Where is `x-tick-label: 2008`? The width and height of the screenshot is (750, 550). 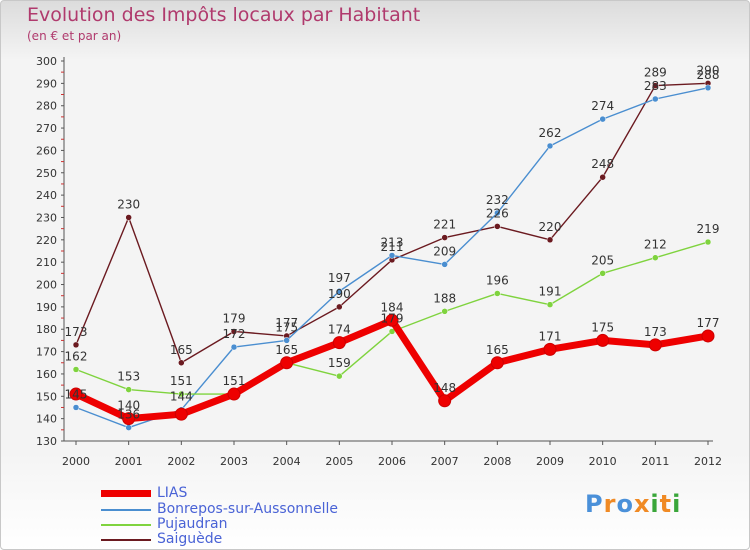
x-tick-label: 2008 is located at coordinates (497, 461).